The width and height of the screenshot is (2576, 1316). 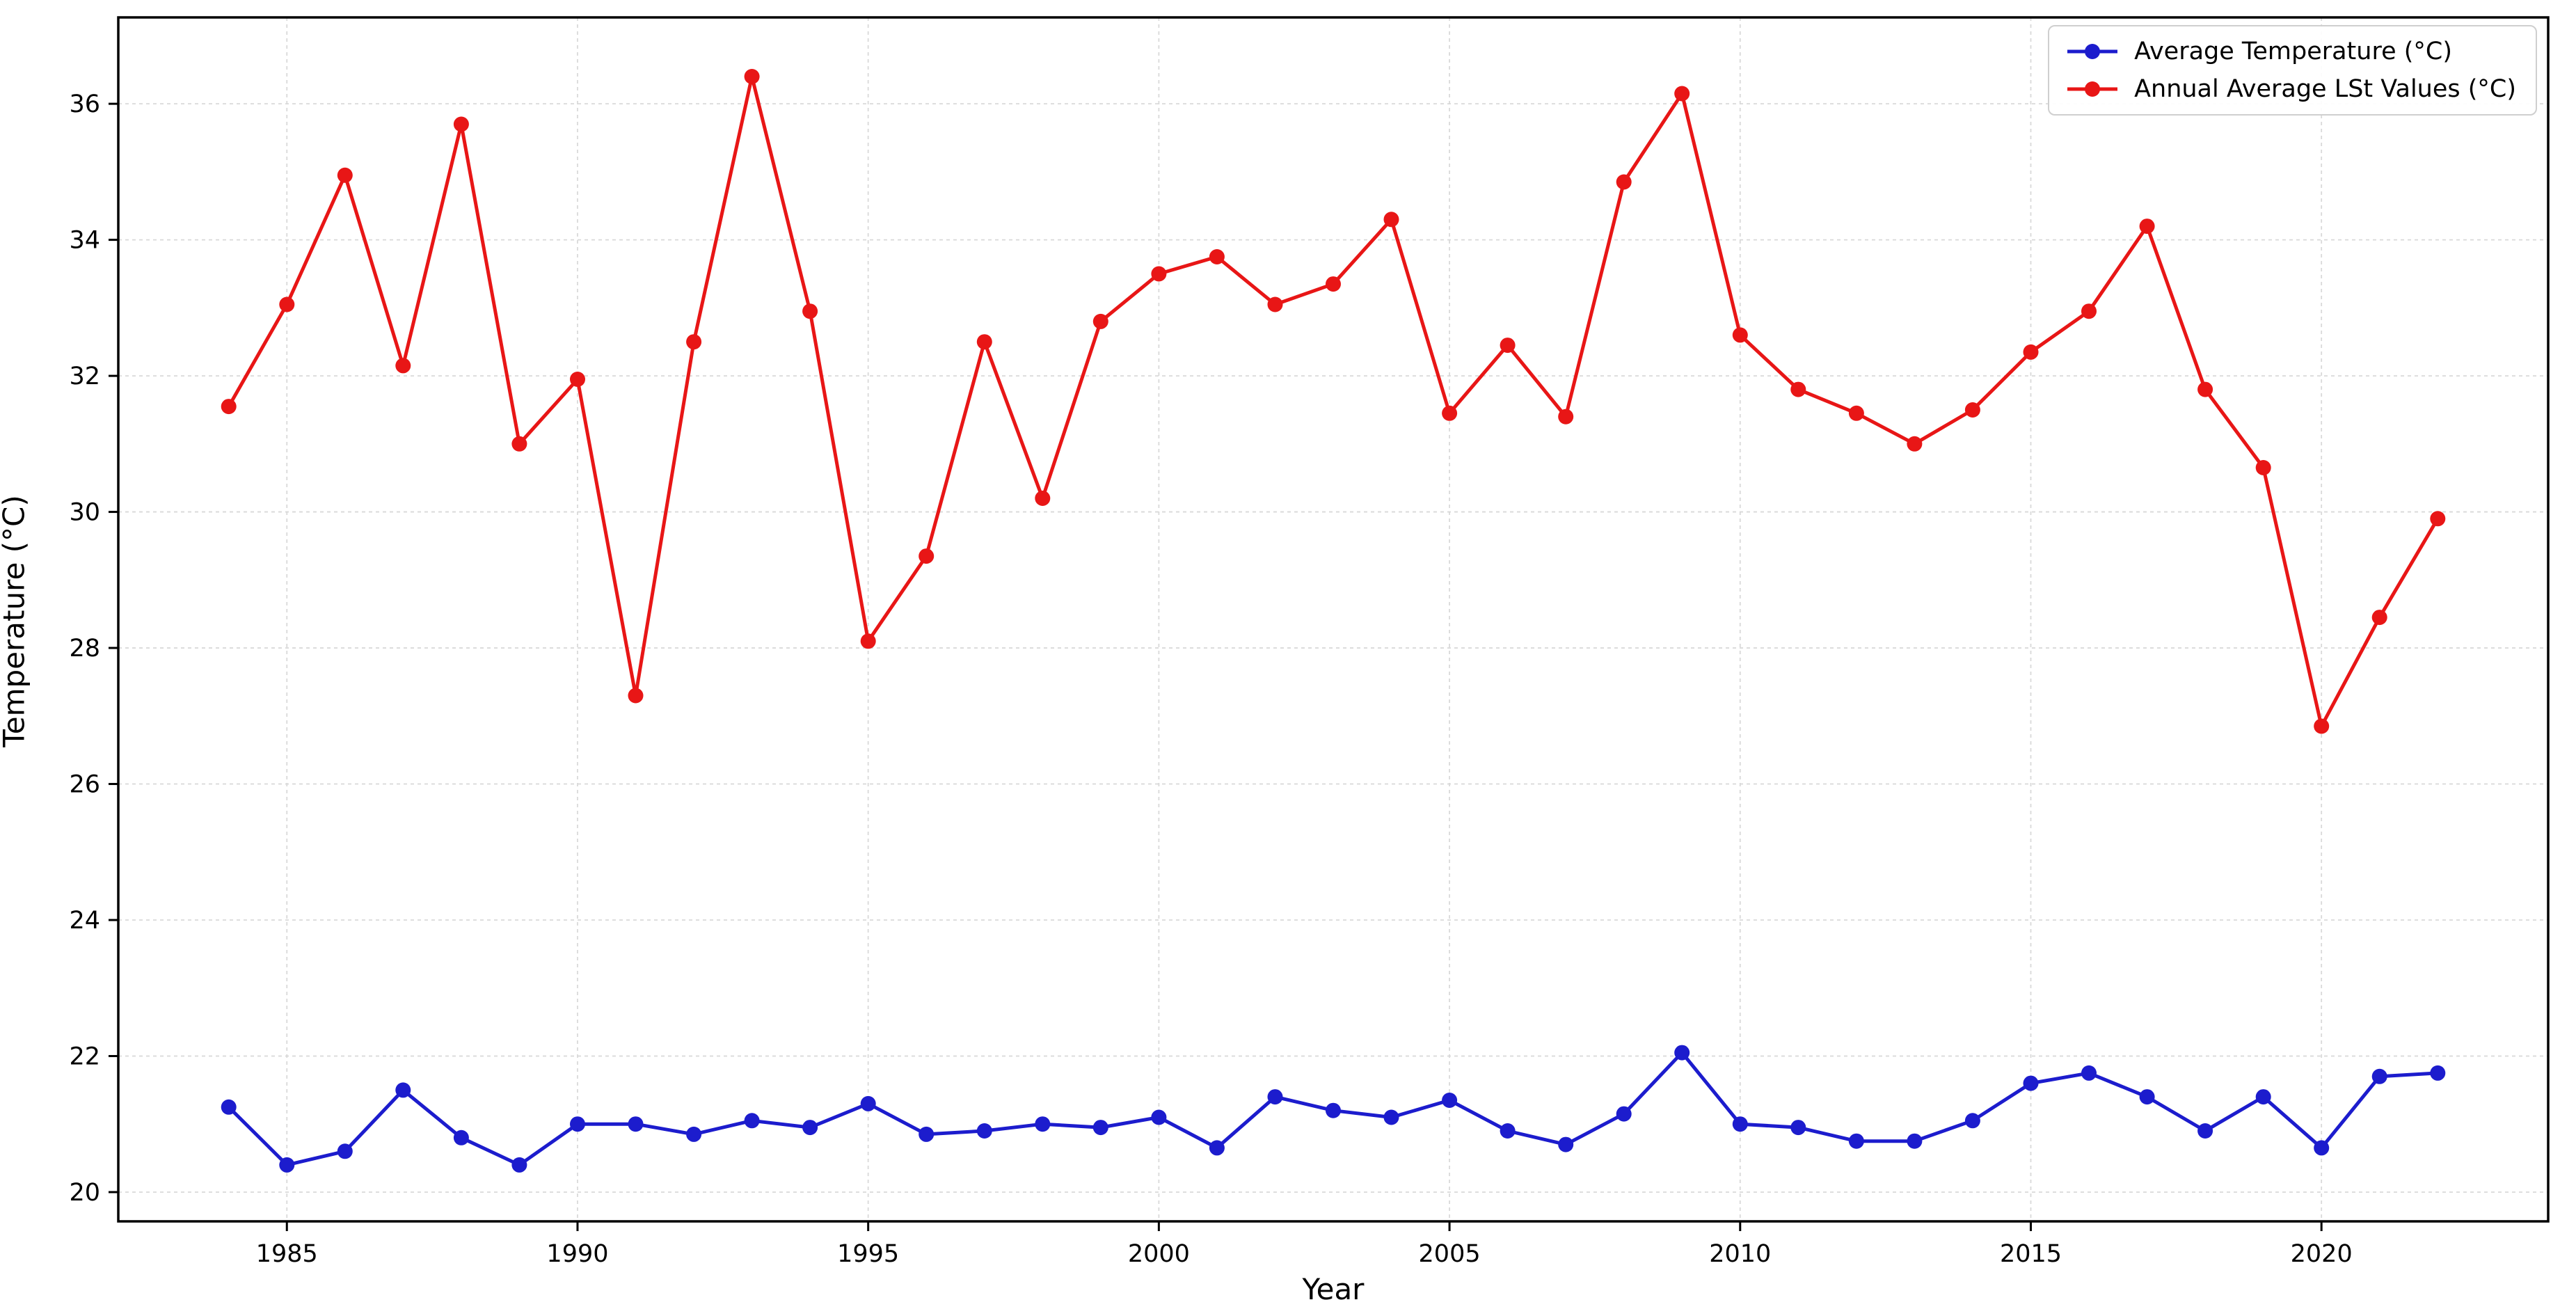 I want to click on x-tick-label: 2000, so click(x=1159, y=1254).